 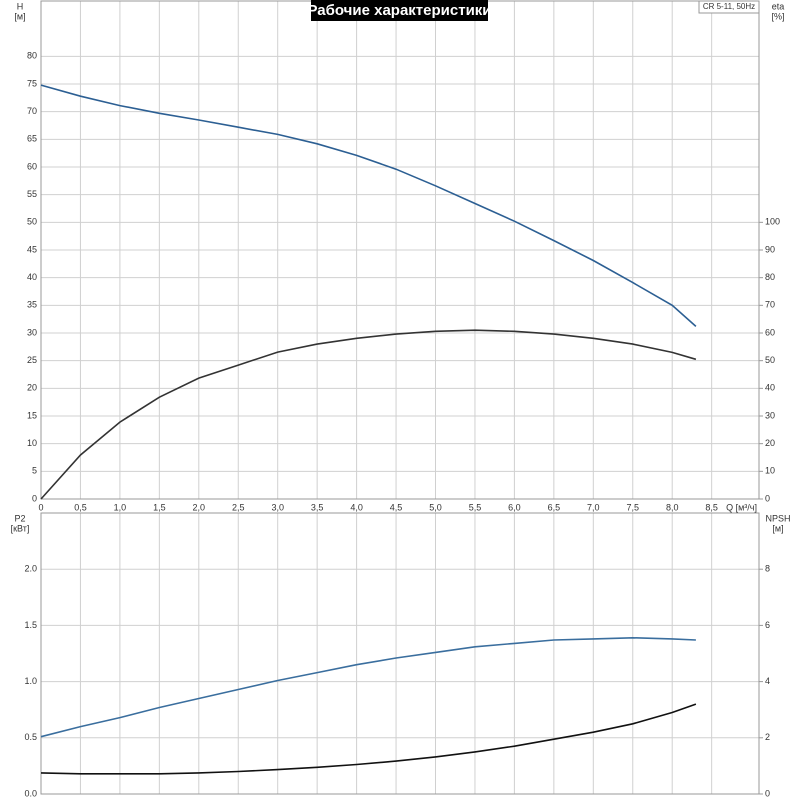 I want to click on y2-tick-label: 20, so click(x=770, y=443).